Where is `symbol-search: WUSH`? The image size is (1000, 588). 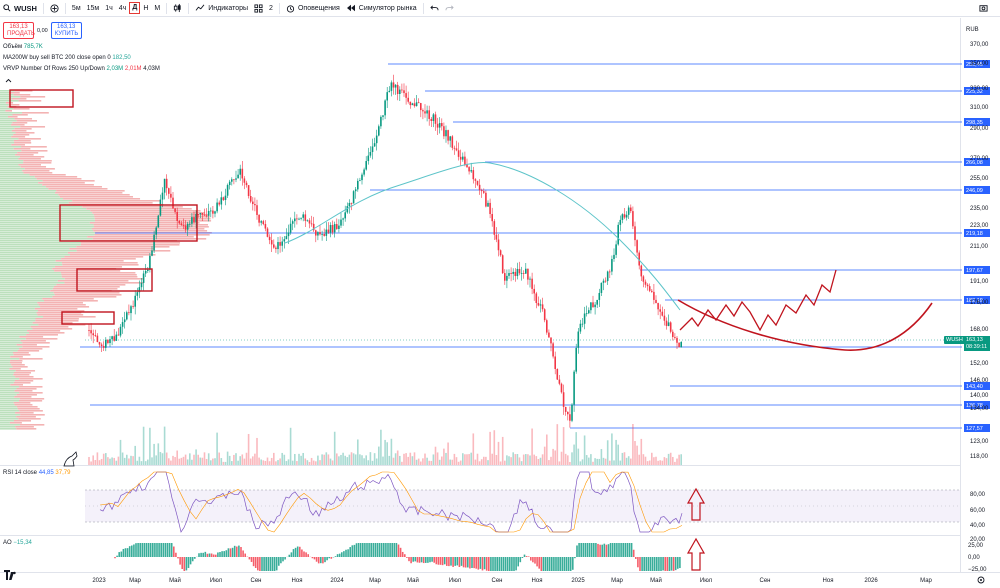
symbol-search: WUSH is located at coordinates (20, 8).